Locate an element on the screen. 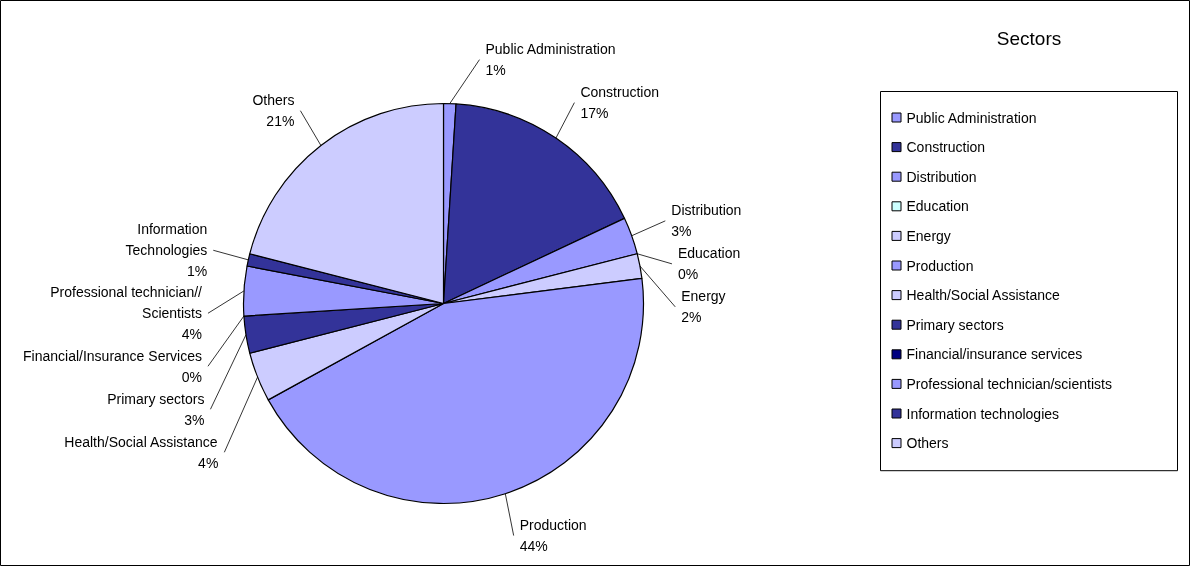 The image size is (1195, 571). text: Education 0% is located at coordinates (709, 264).